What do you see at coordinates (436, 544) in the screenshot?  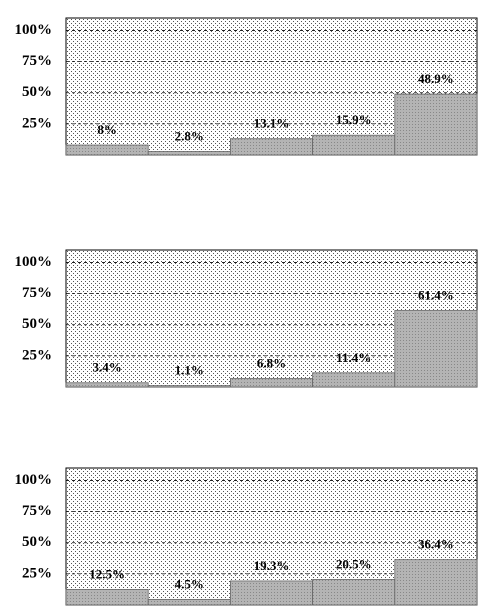 I see `value-label: 36.4%` at bounding box center [436, 544].